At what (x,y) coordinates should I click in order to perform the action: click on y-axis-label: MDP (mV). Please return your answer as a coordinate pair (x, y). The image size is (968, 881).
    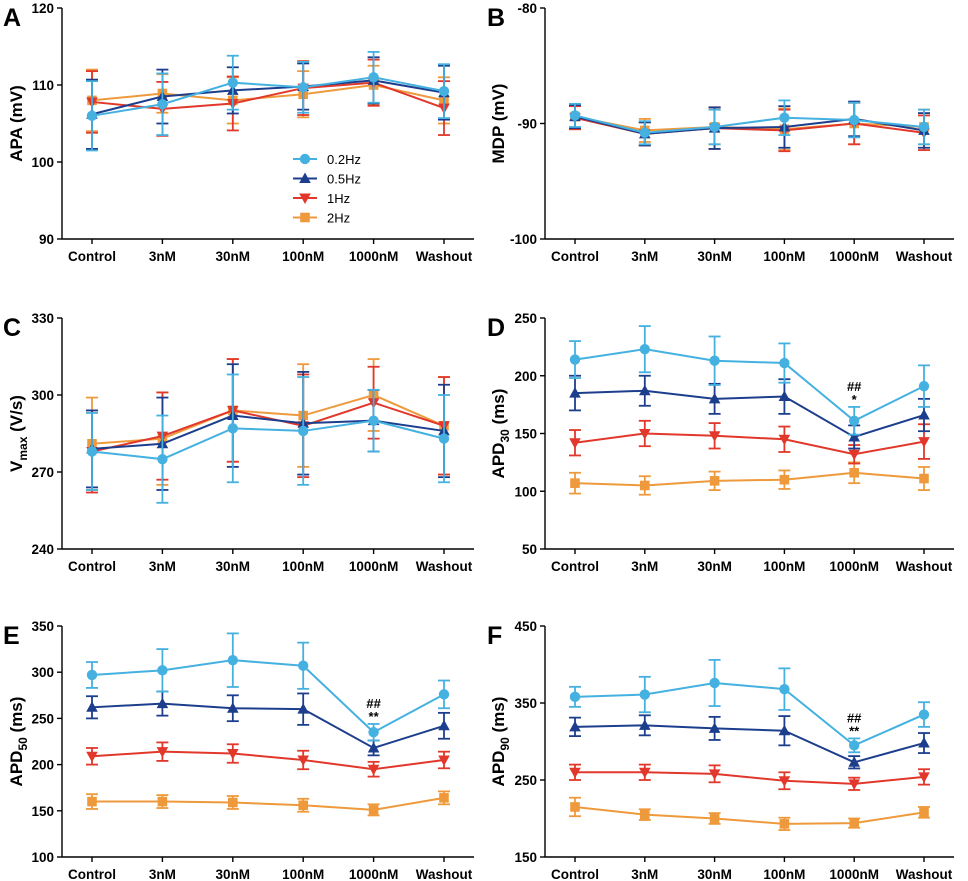
    Looking at the image, I should click on (498, 124).